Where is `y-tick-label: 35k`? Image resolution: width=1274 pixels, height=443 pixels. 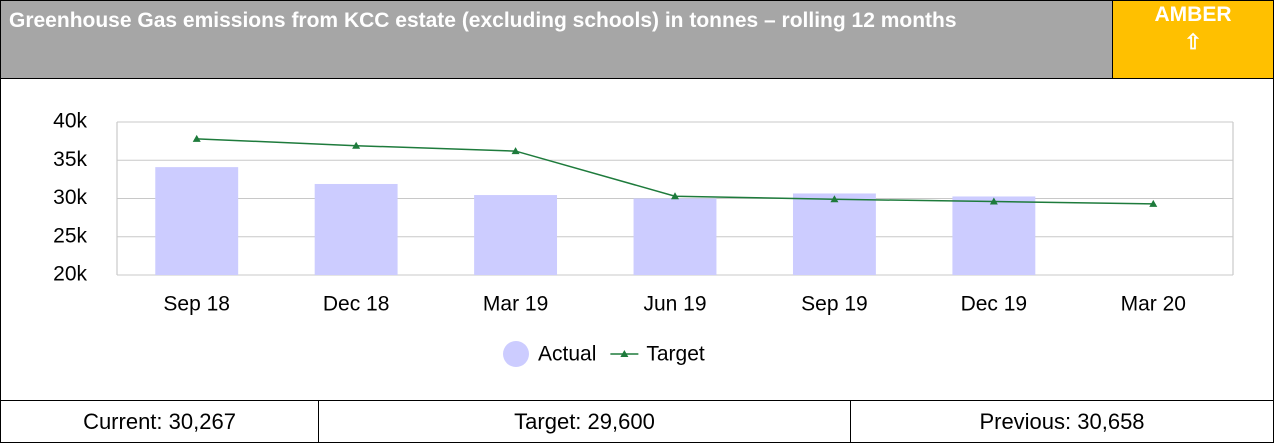
y-tick-label: 35k is located at coordinates (70, 159).